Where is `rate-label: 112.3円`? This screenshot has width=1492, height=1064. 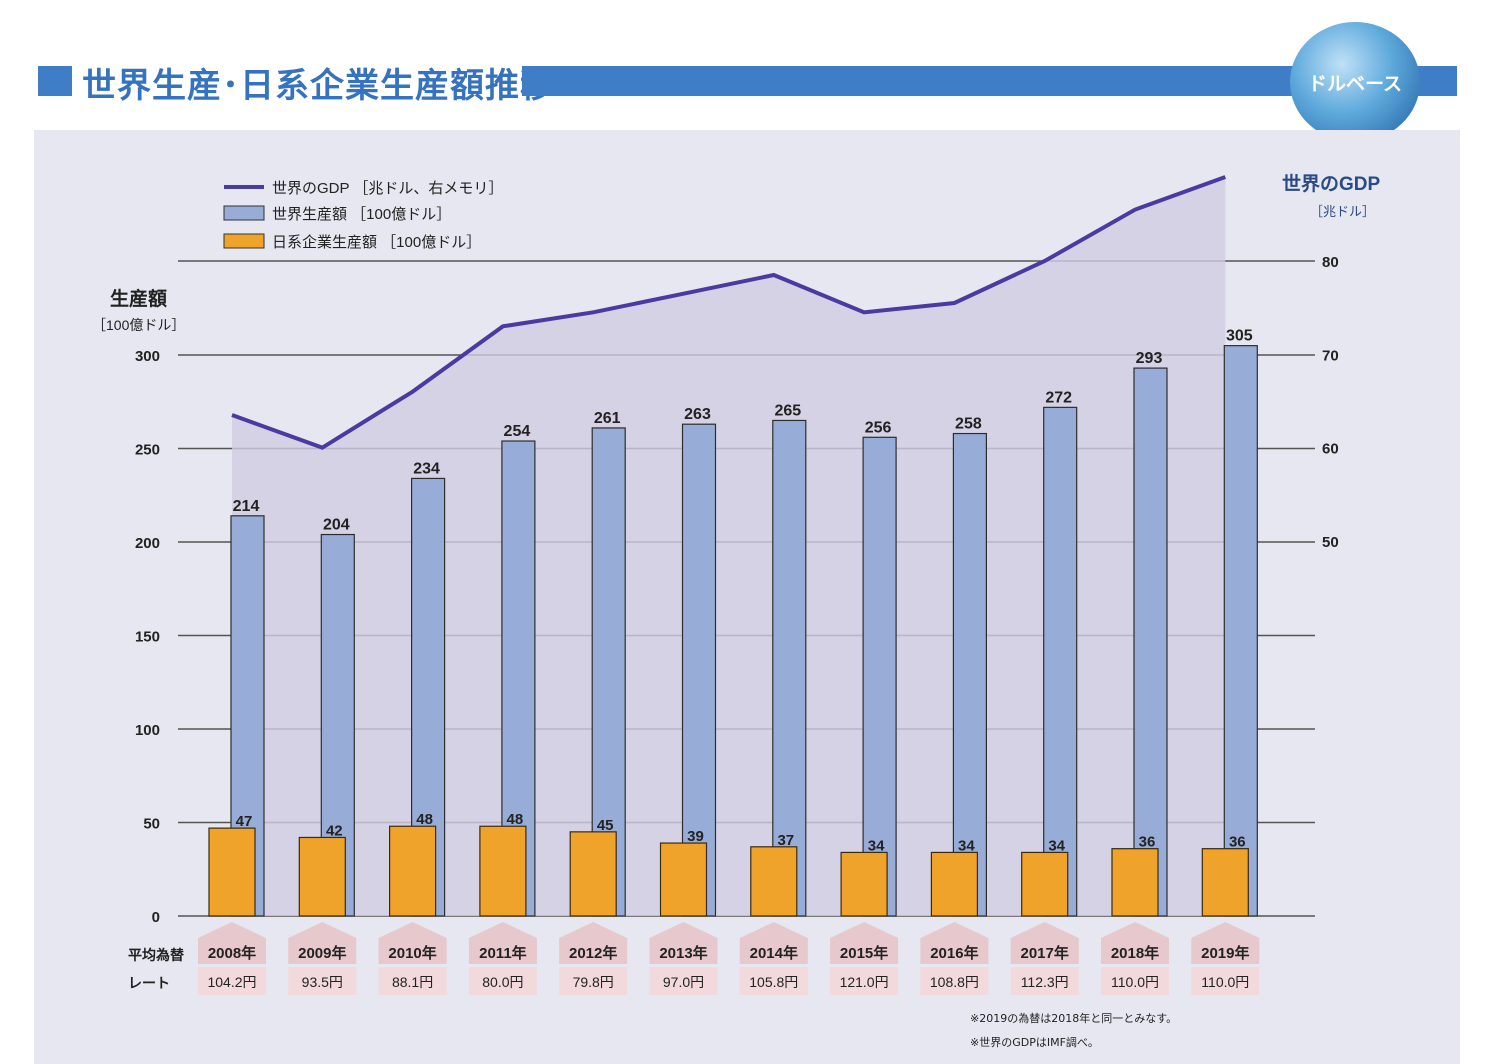 rate-label: 112.3円 is located at coordinates (1045, 982).